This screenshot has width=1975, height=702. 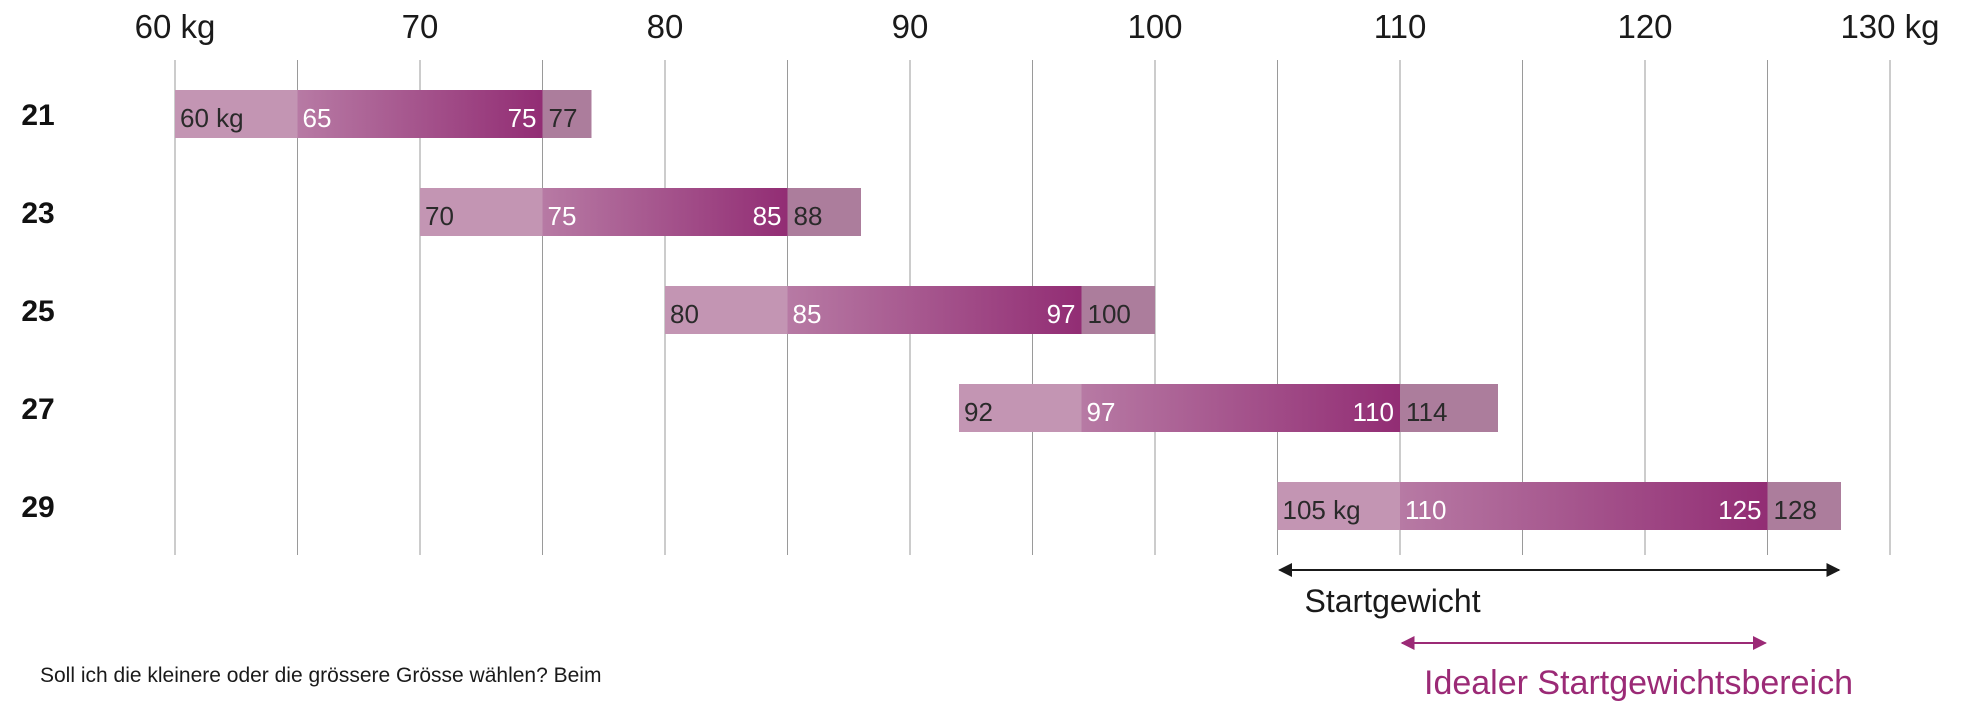 I want to click on bar-label-ideal-start: 97, so click(x=1101, y=412).